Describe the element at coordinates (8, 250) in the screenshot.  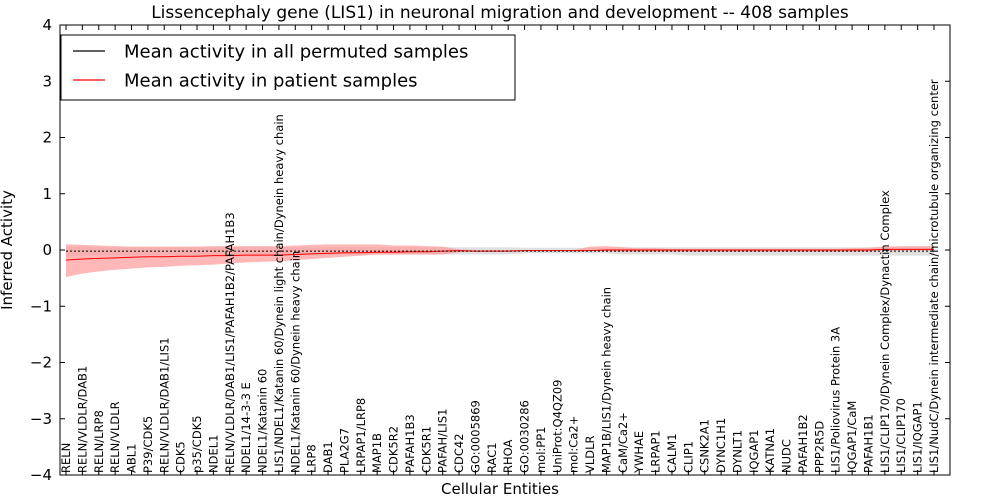
I see `y-axis-label: Inferred Activity` at that location.